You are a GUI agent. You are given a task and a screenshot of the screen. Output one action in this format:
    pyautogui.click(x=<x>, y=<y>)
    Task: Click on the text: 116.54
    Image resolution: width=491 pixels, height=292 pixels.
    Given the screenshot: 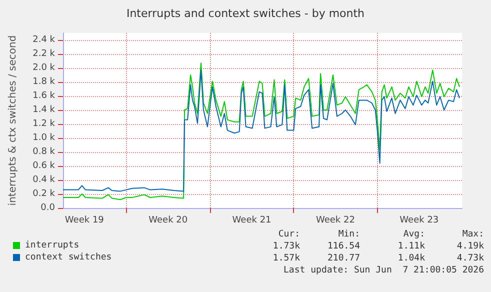 What is the action you would take?
    pyautogui.click(x=343, y=247)
    